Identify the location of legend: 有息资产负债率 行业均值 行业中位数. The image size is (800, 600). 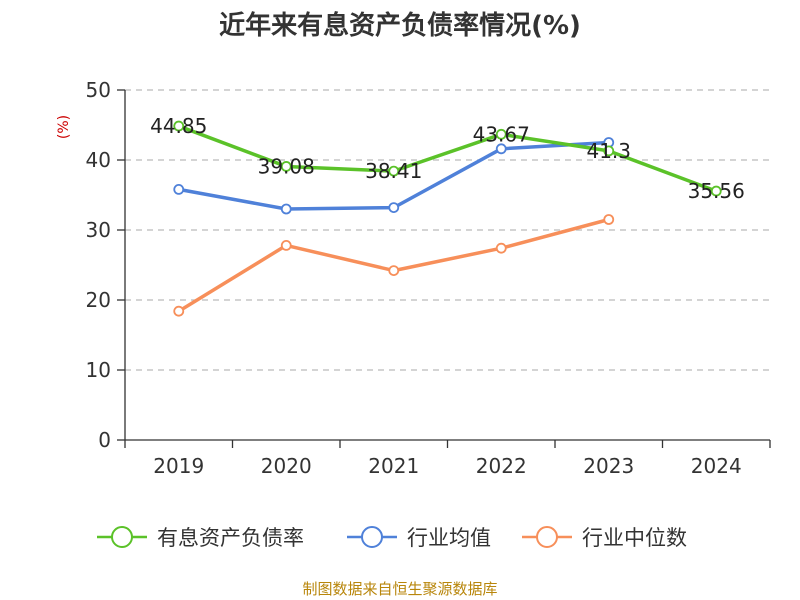
(392, 538).